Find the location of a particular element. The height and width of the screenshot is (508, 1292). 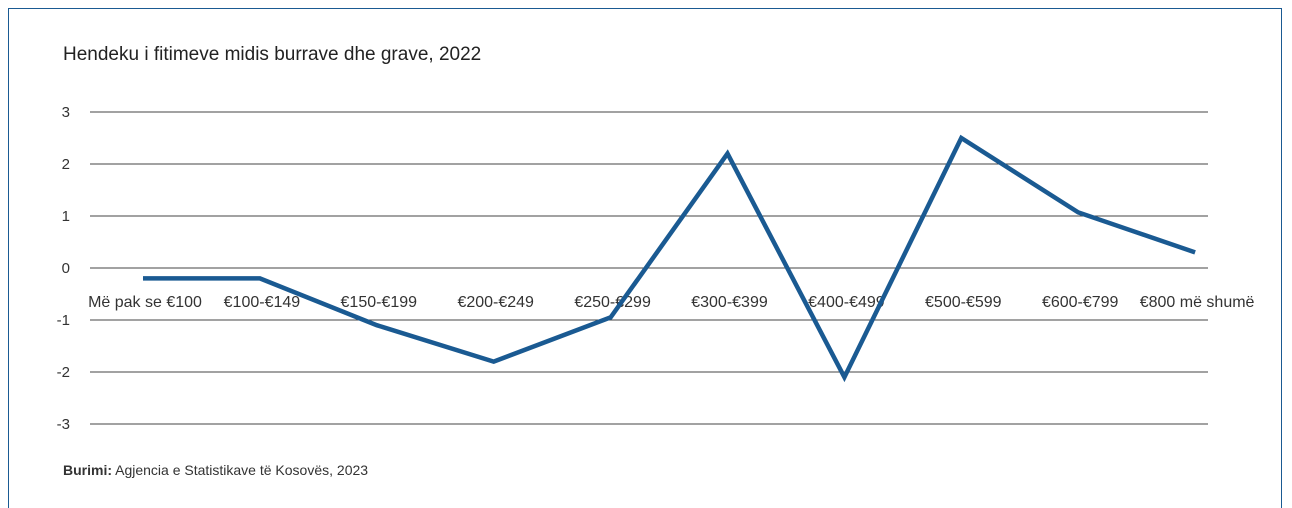

x-category-label: Më pak se €100 is located at coordinates (145, 302).